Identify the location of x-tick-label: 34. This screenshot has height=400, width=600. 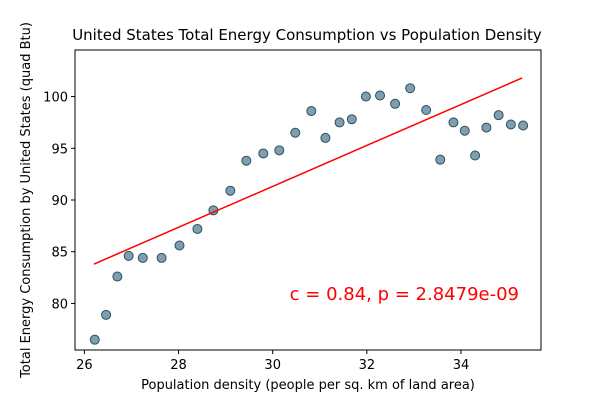
(461, 365).